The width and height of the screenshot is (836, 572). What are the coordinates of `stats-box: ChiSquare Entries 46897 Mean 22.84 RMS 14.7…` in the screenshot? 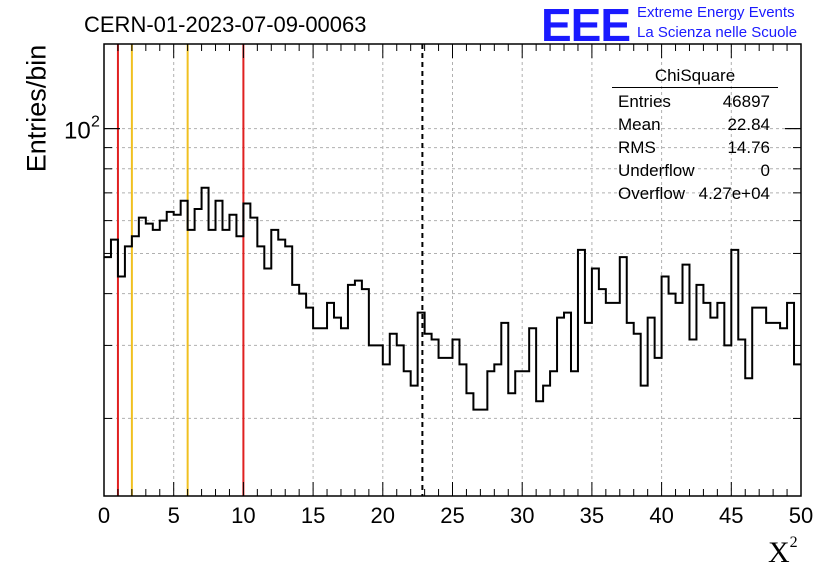 It's located at (695, 135).